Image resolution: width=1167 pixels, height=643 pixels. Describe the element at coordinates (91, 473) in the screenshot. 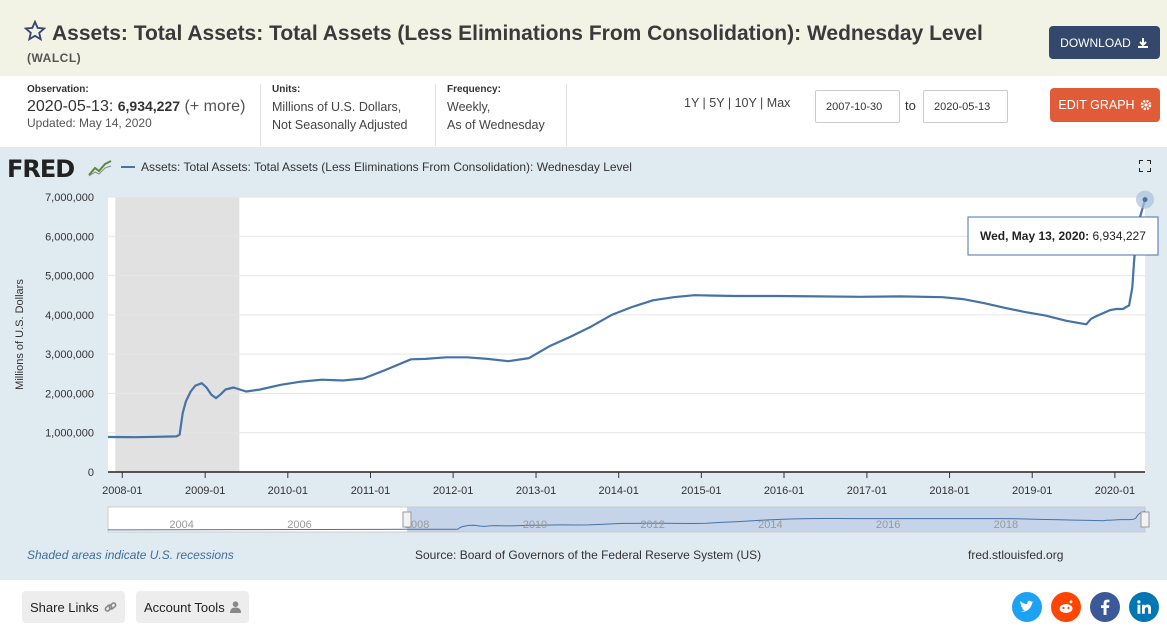

I see `y-tick-label: 0` at that location.